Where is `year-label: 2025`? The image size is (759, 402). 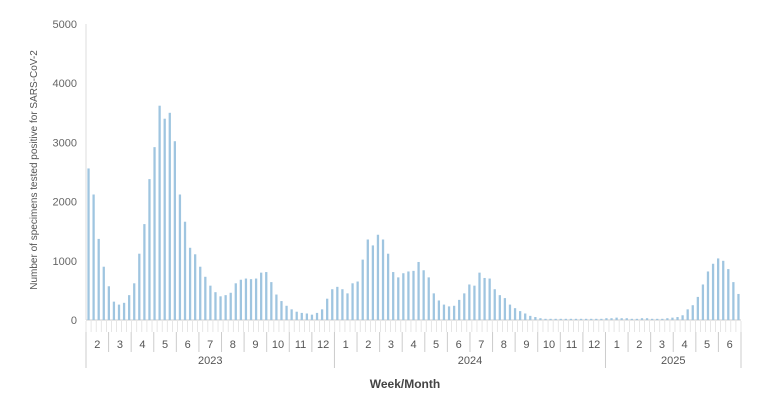 year-label: 2025 is located at coordinates (673, 361).